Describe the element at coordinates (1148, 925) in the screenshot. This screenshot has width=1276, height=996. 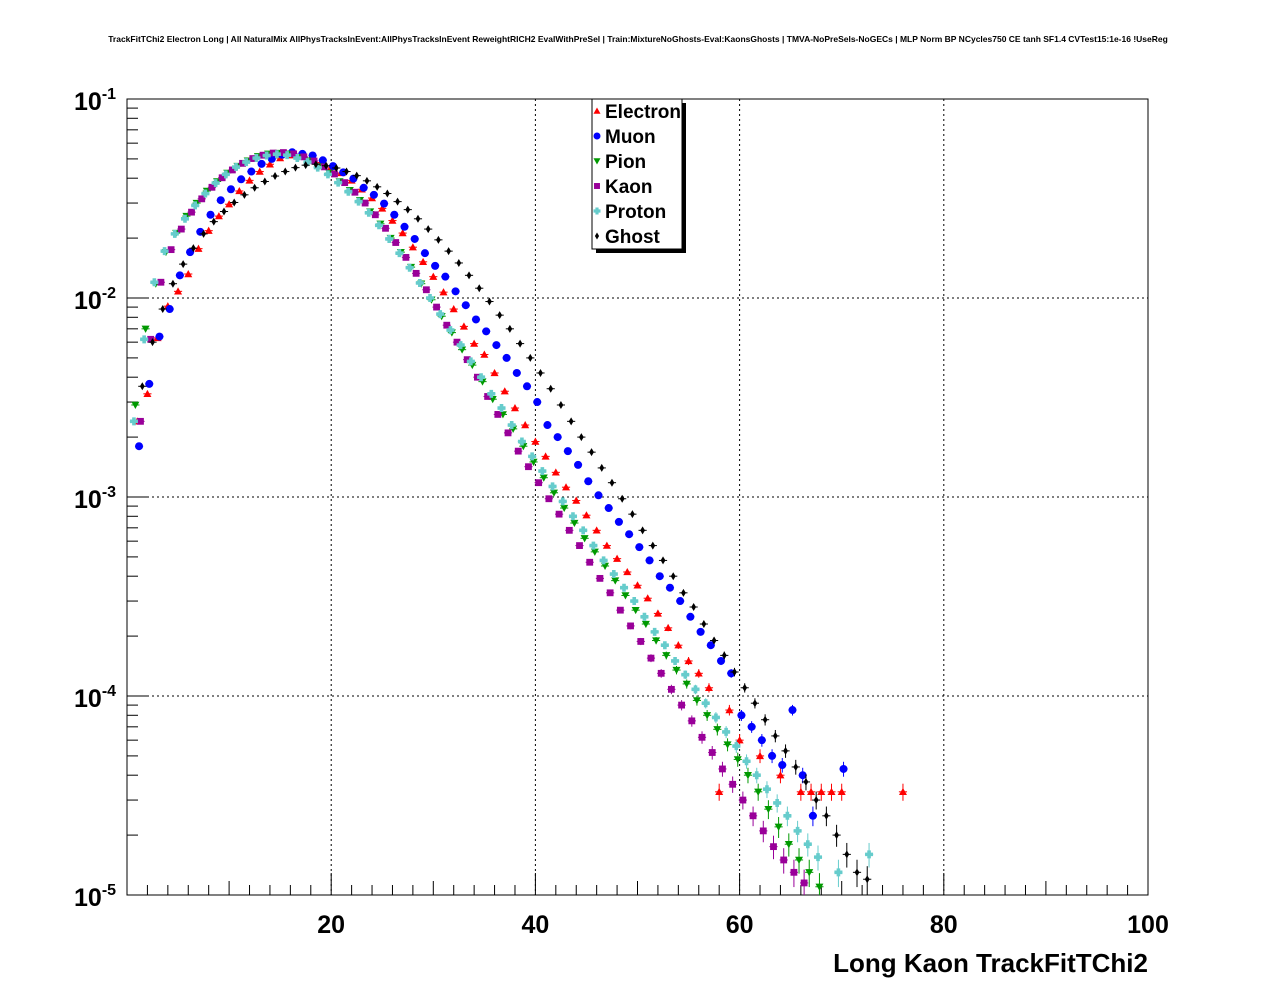
I see `x-tick-label: 100` at that location.